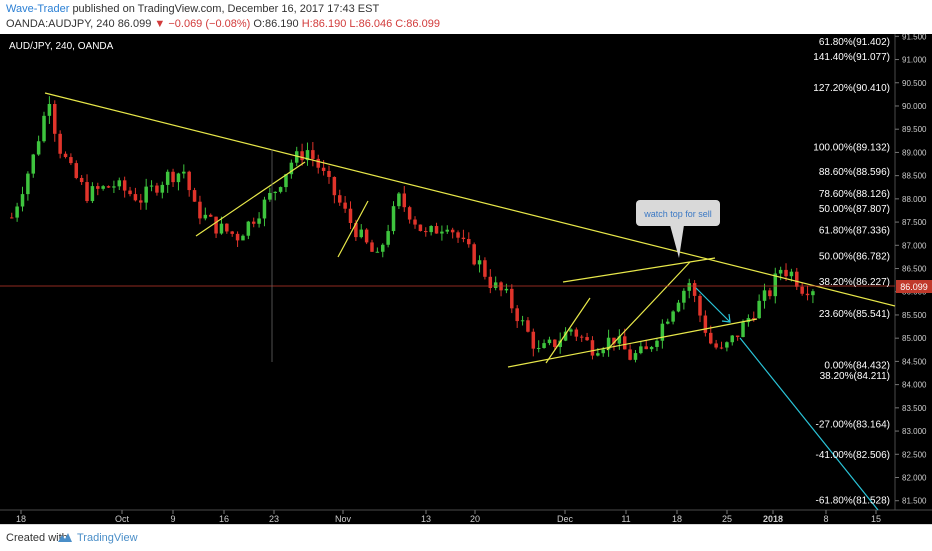 The height and width of the screenshot is (551, 932). What do you see at coordinates (854, 314) in the screenshot?
I see `fib-level-label: 23.60%(85.541)` at bounding box center [854, 314].